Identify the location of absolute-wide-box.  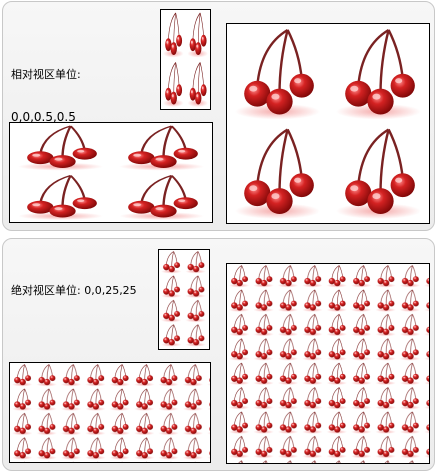
(110, 412).